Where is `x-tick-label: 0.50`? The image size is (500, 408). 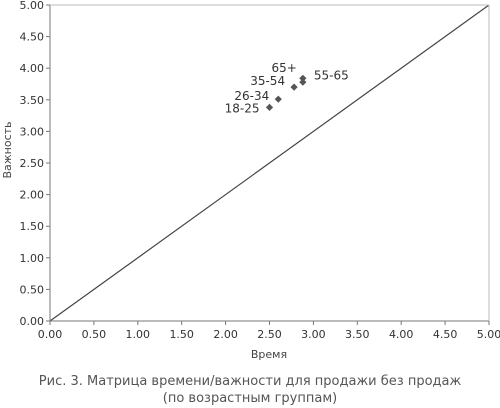
x-tick-label: 0.50 is located at coordinates (94, 334).